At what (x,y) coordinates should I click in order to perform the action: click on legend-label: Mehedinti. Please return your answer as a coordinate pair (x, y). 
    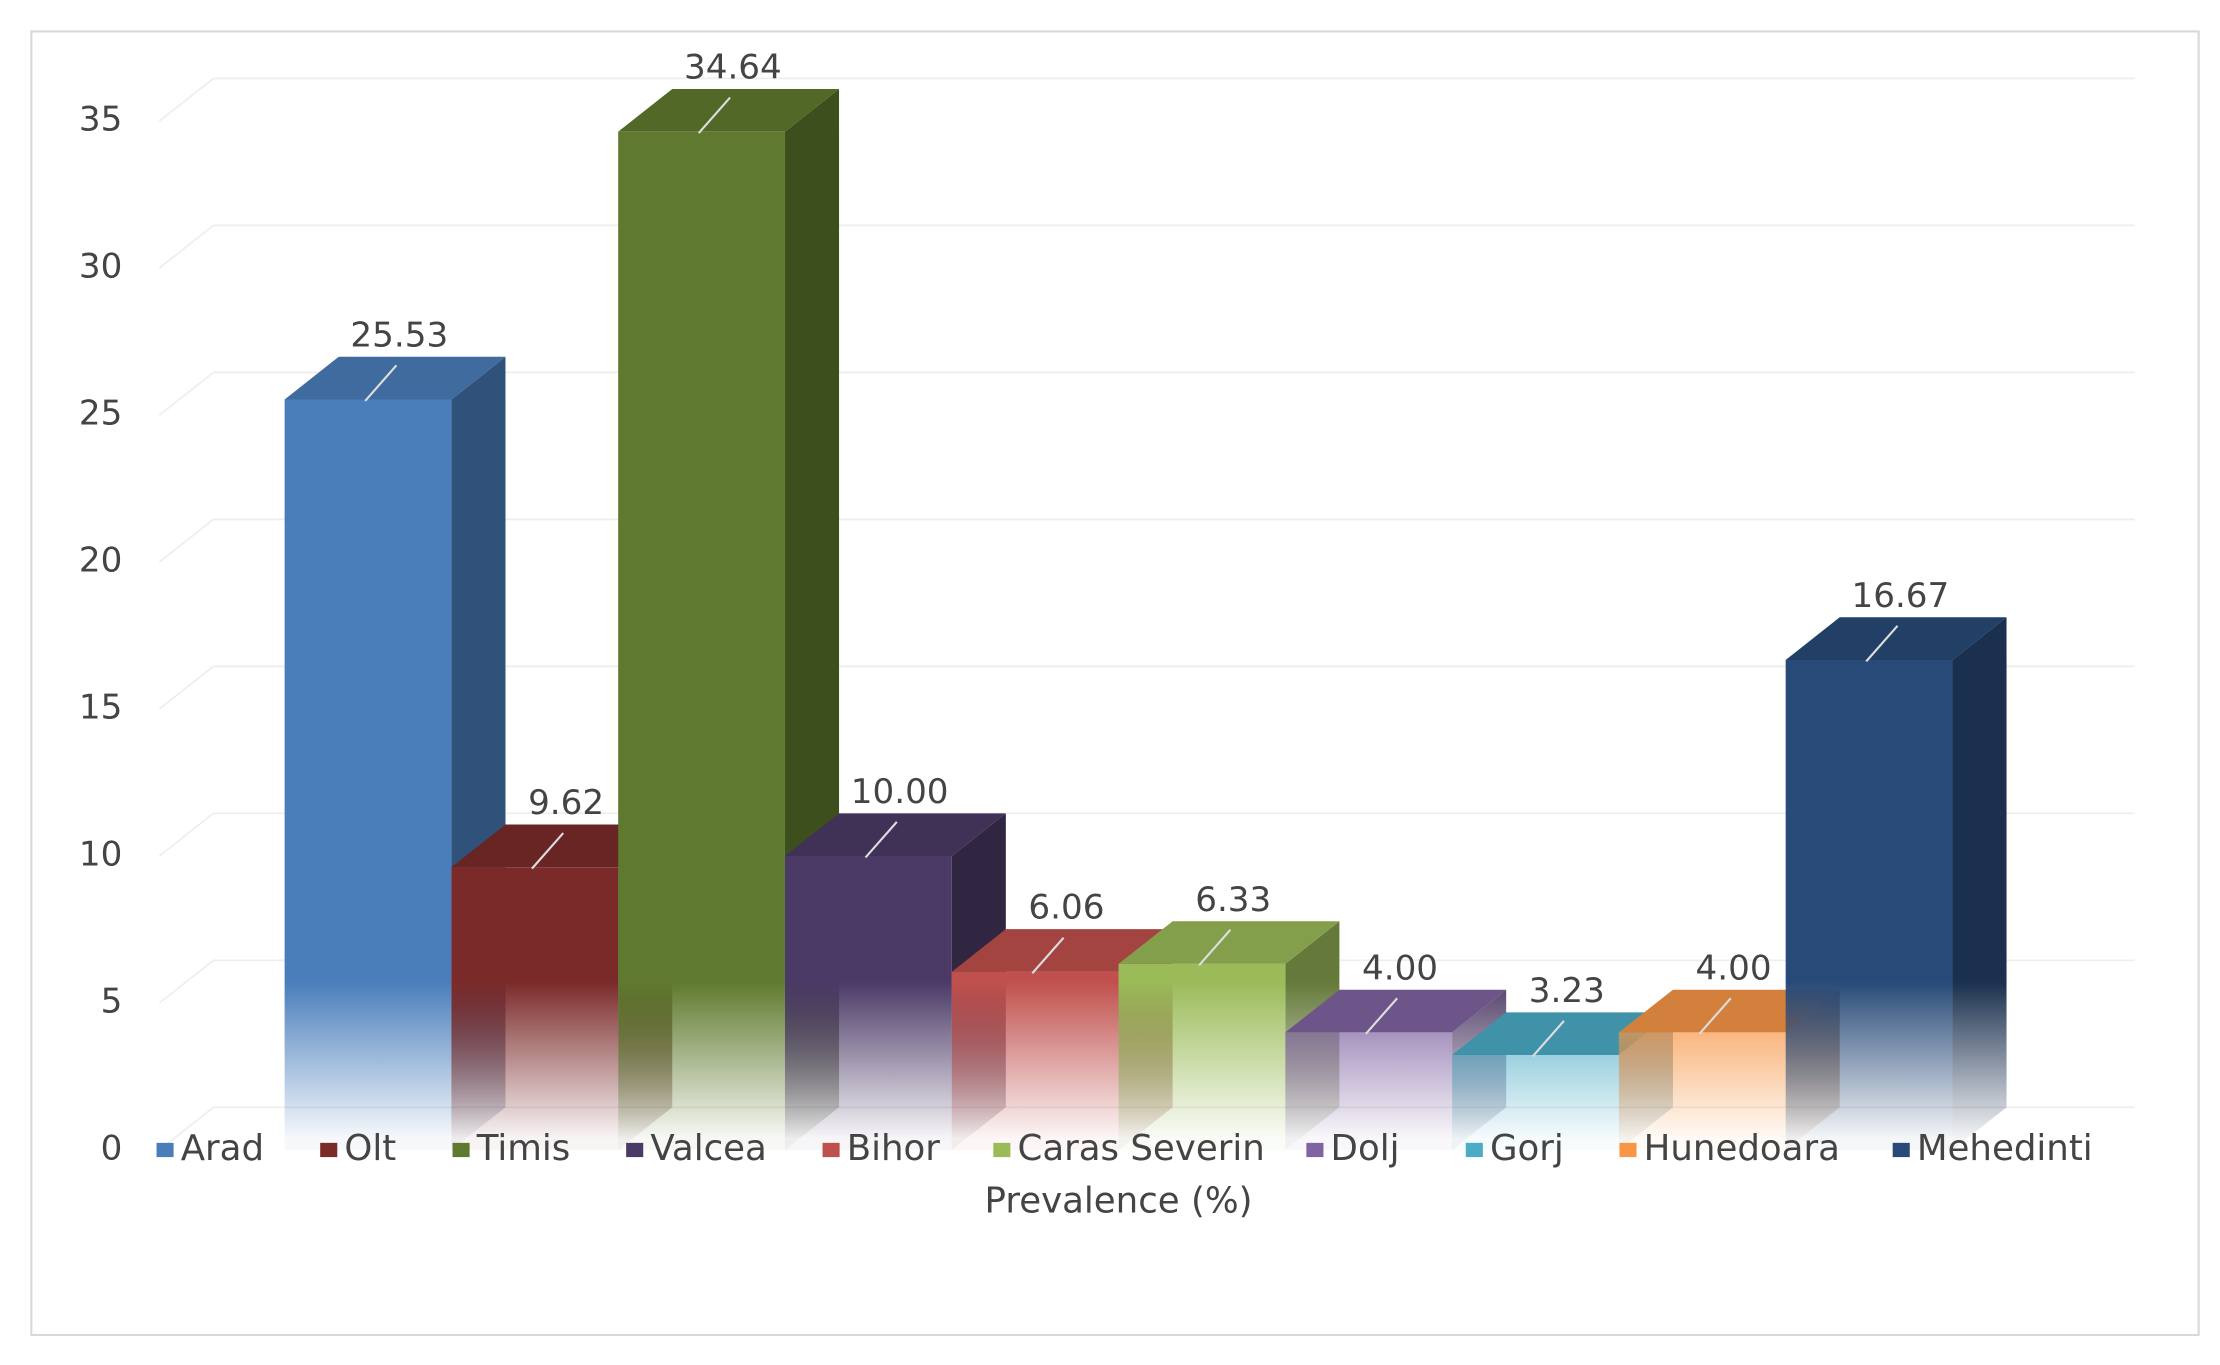
    Looking at the image, I should click on (2005, 1148).